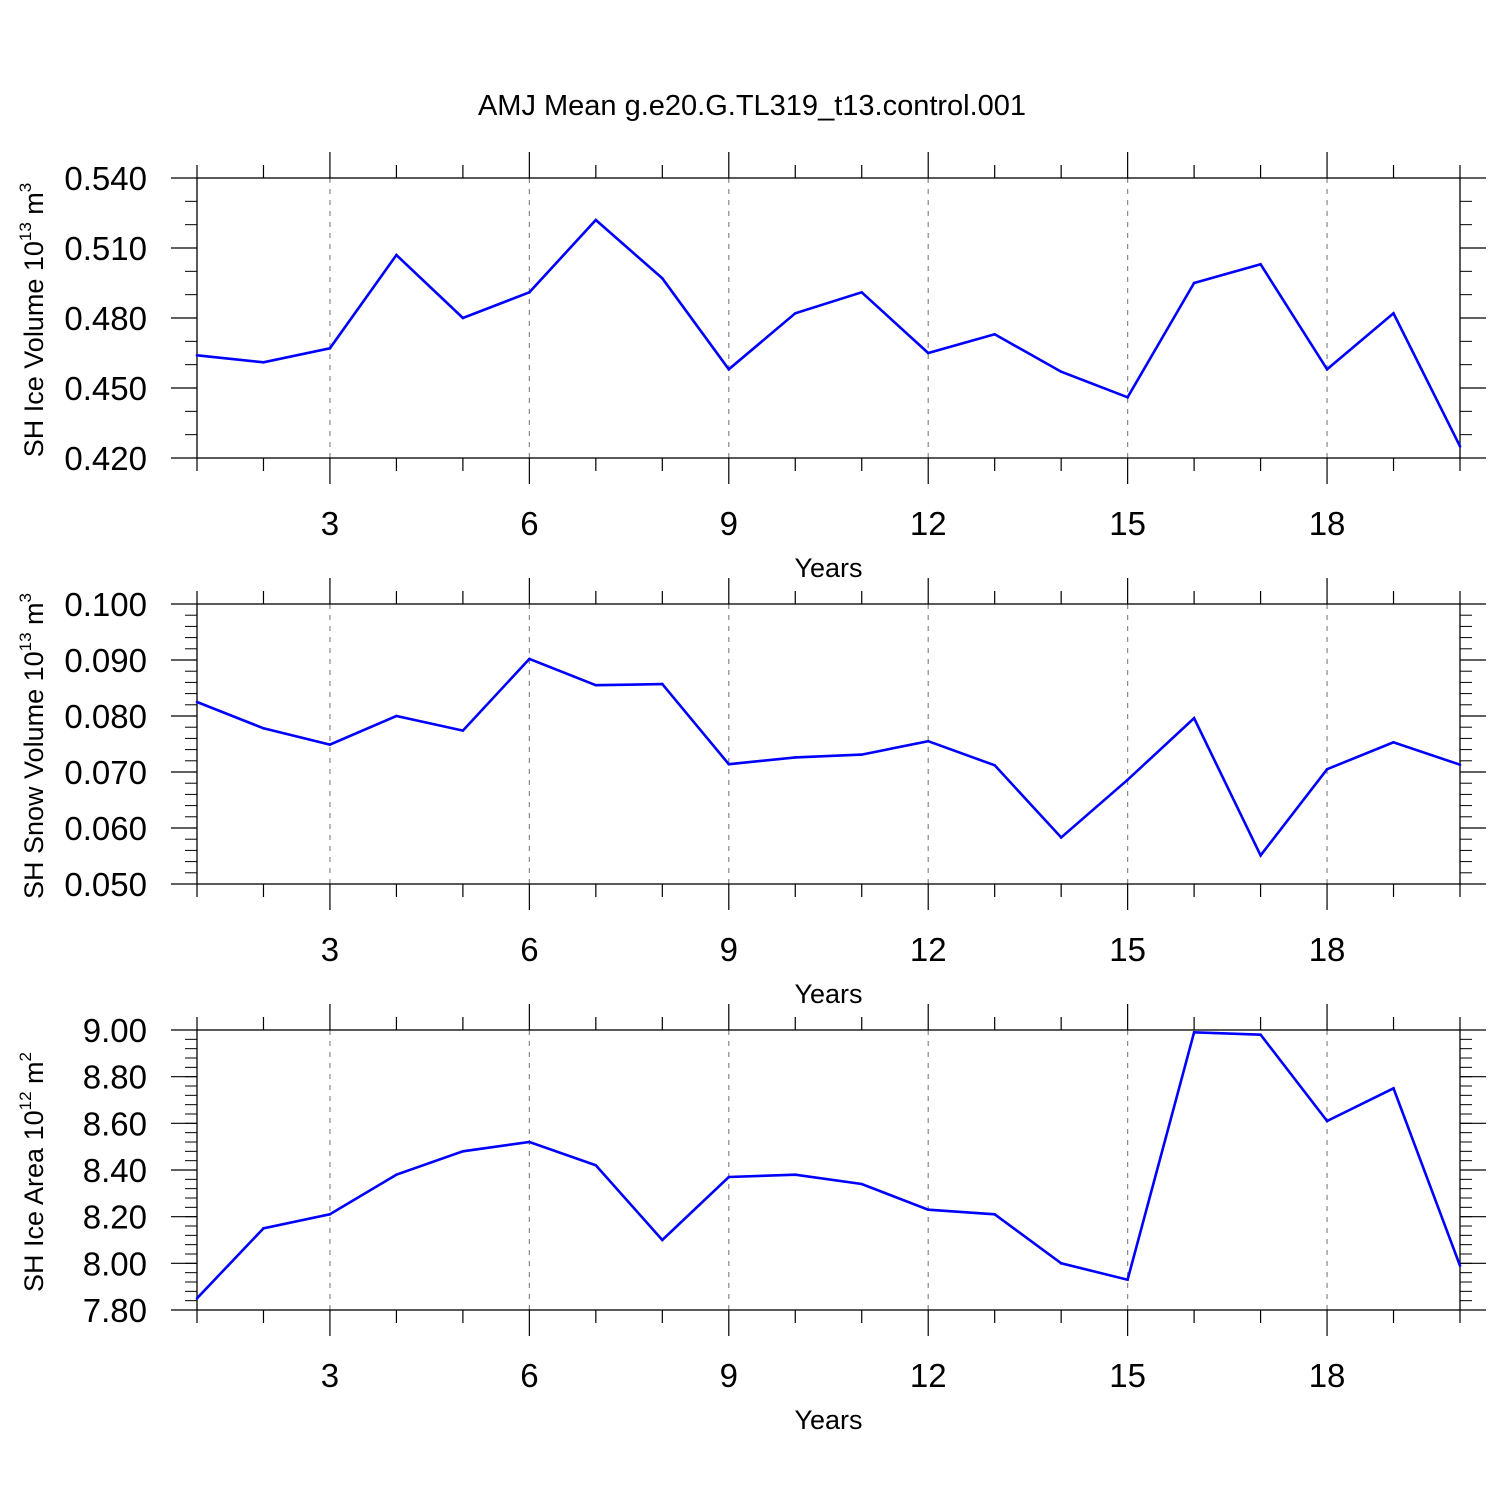  Describe the element at coordinates (105, 318) in the screenshot. I see `y-tick-label: 0.480` at that location.